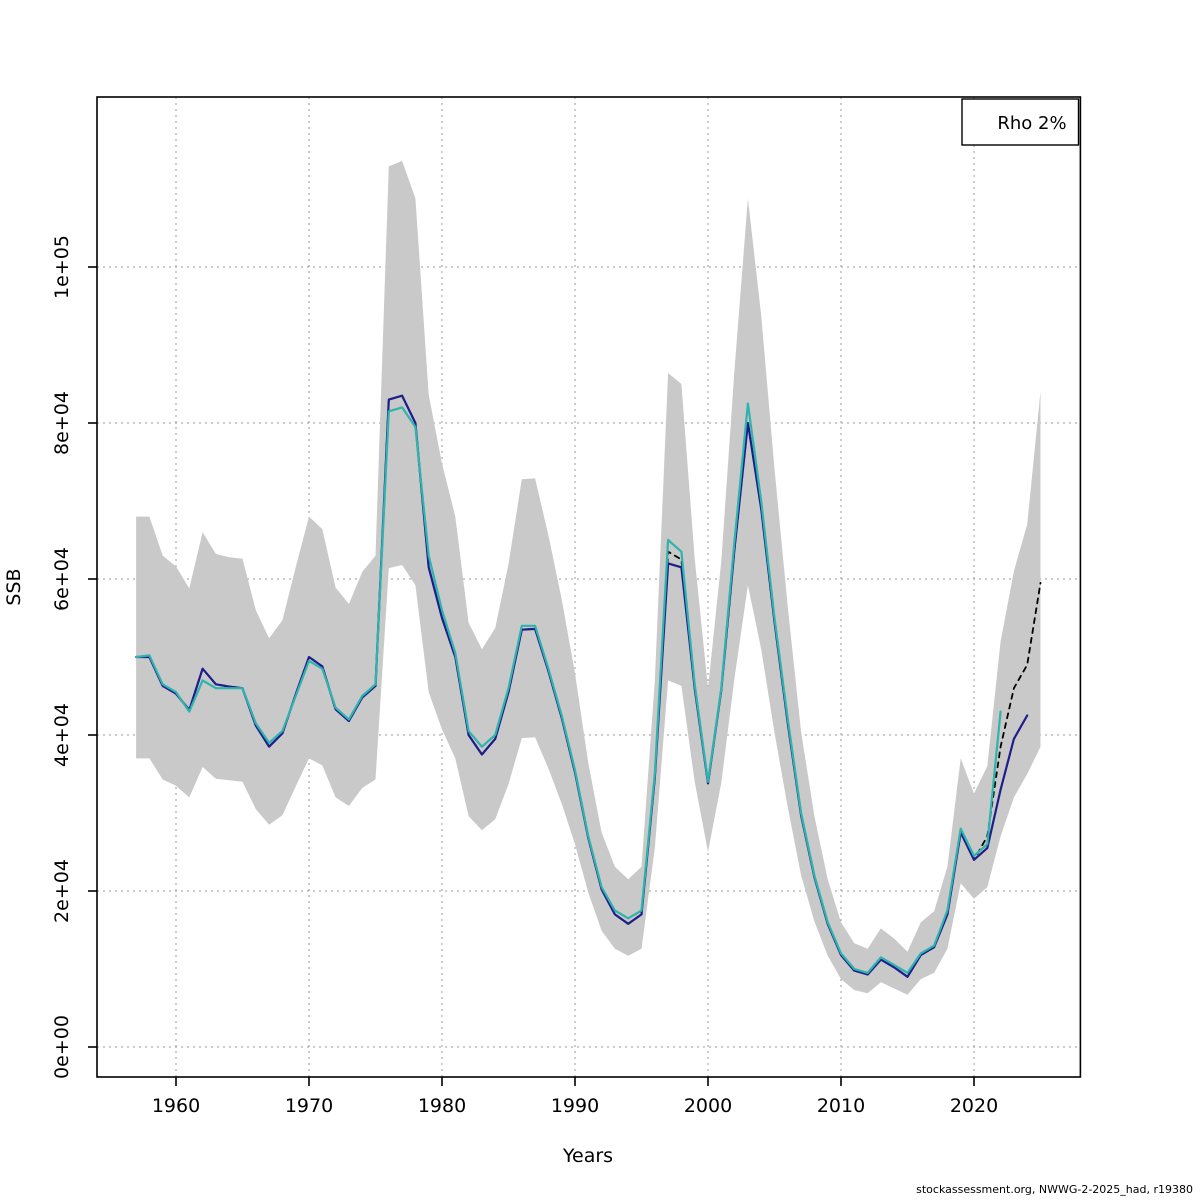 The image size is (1200, 1200). What do you see at coordinates (62, 579) in the screenshot?
I see `y-tick-label: 6e+04` at bounding box center [62, 579].